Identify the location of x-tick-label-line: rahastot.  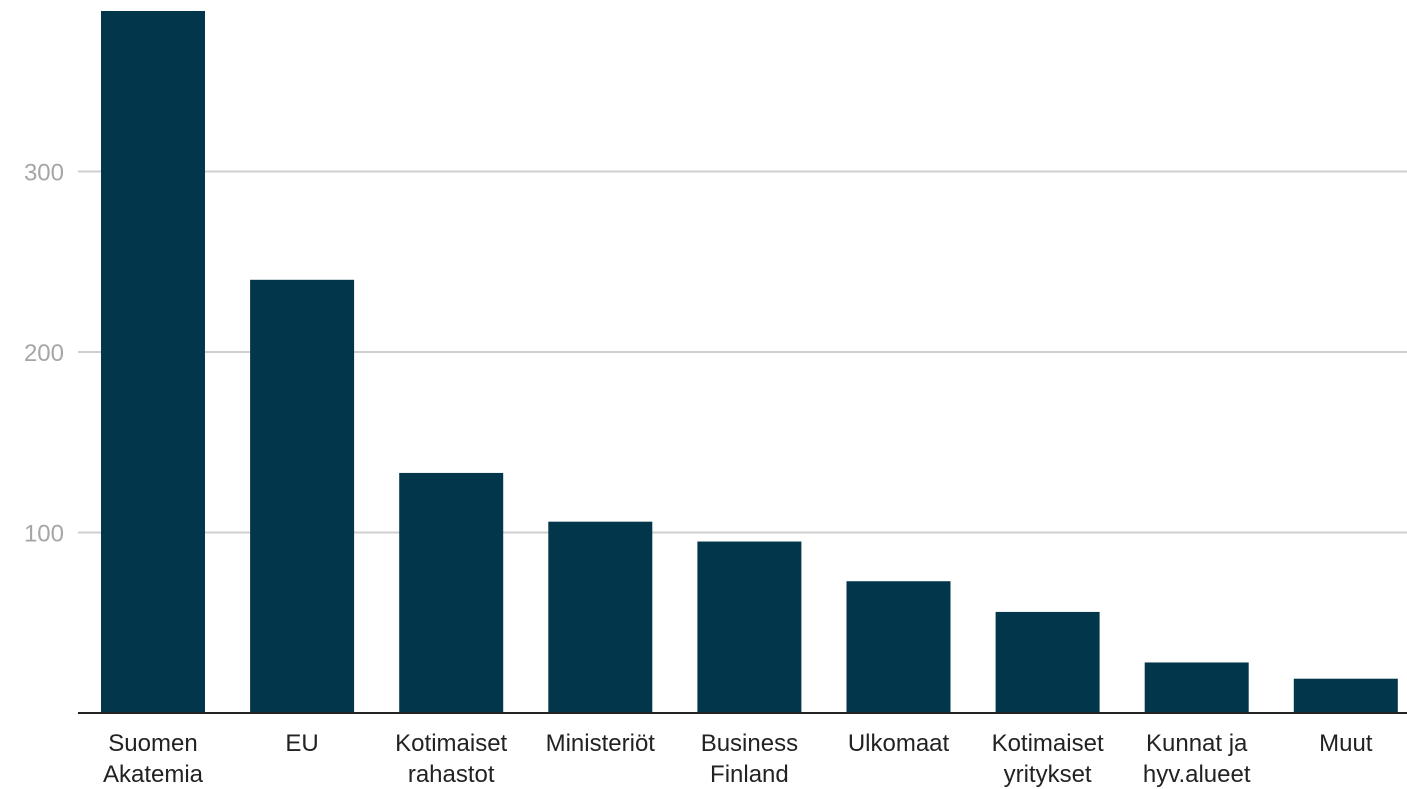
(451, 774).